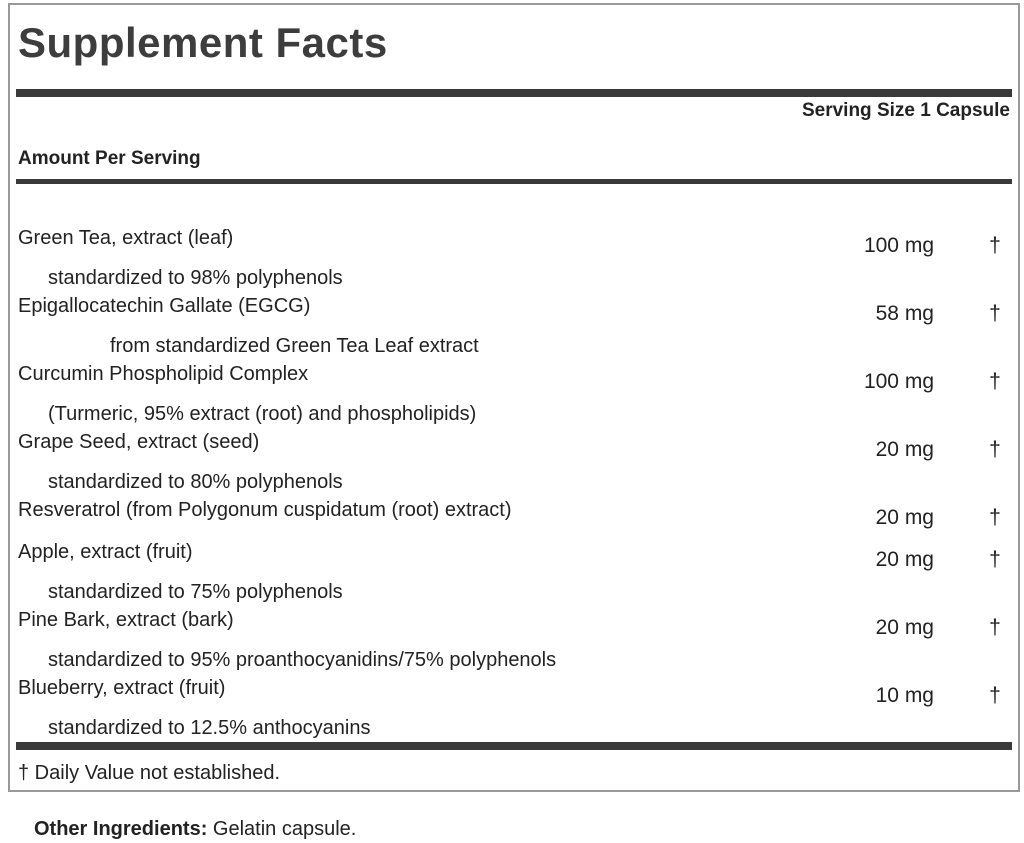  I want to click on ingredient-main-line: Curcumin Phospholipid Complex 100 mg †, so click(514, 376).